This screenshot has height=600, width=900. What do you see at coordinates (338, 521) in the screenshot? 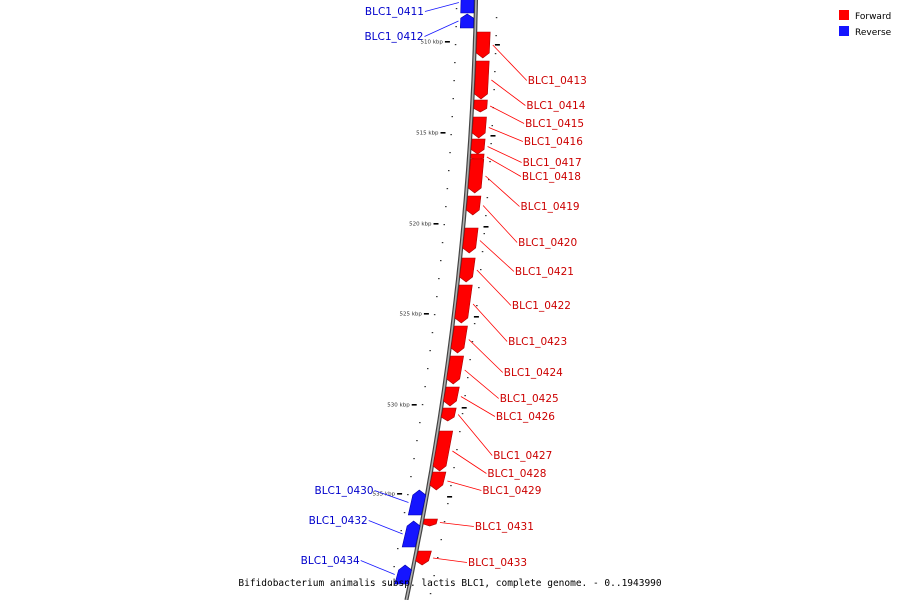
I see `gene-label-BLC1_0432: BLC1_0432` at bounding box center [338, 521].